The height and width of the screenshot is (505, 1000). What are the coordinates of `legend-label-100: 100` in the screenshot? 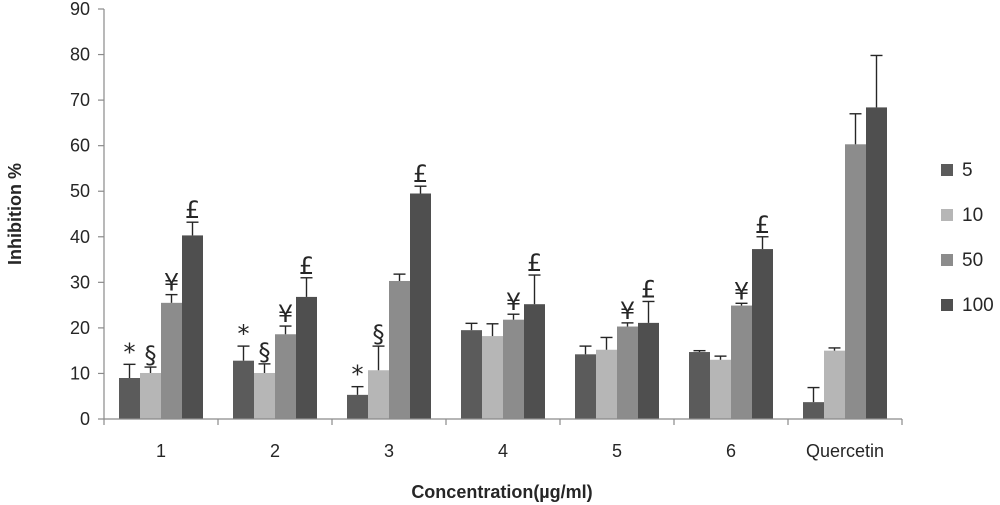 It's located at (978, 305).